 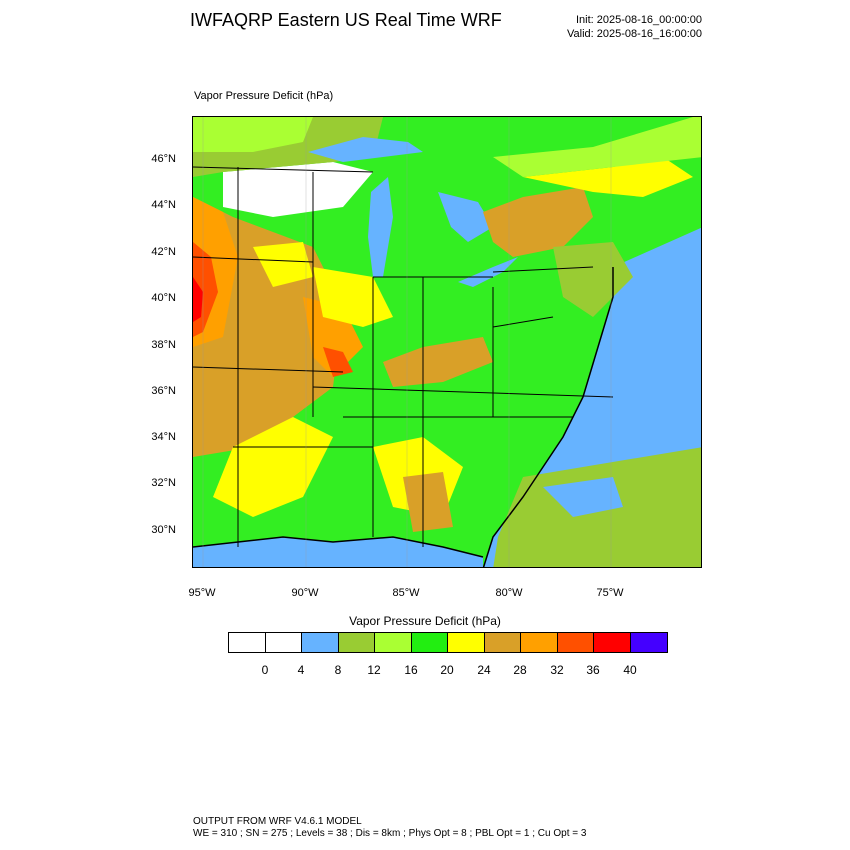 What do you see at coordinates (163, 345) in the screenshot?
I see `lat-label-38: 38°N` at bounding box center [163, 345].